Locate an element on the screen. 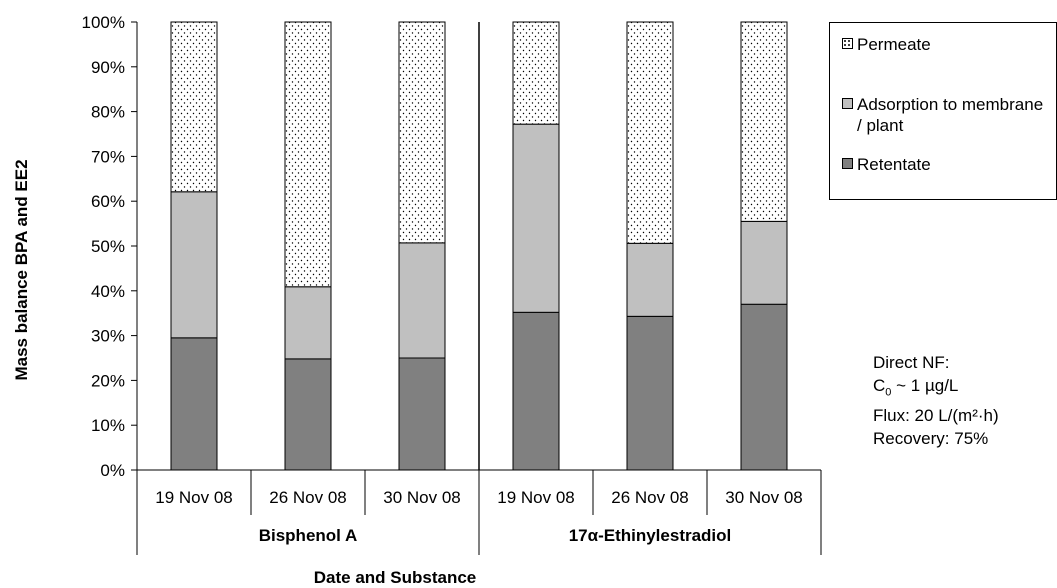  y-tick-label: 60% is located at coordinates (108, 201).